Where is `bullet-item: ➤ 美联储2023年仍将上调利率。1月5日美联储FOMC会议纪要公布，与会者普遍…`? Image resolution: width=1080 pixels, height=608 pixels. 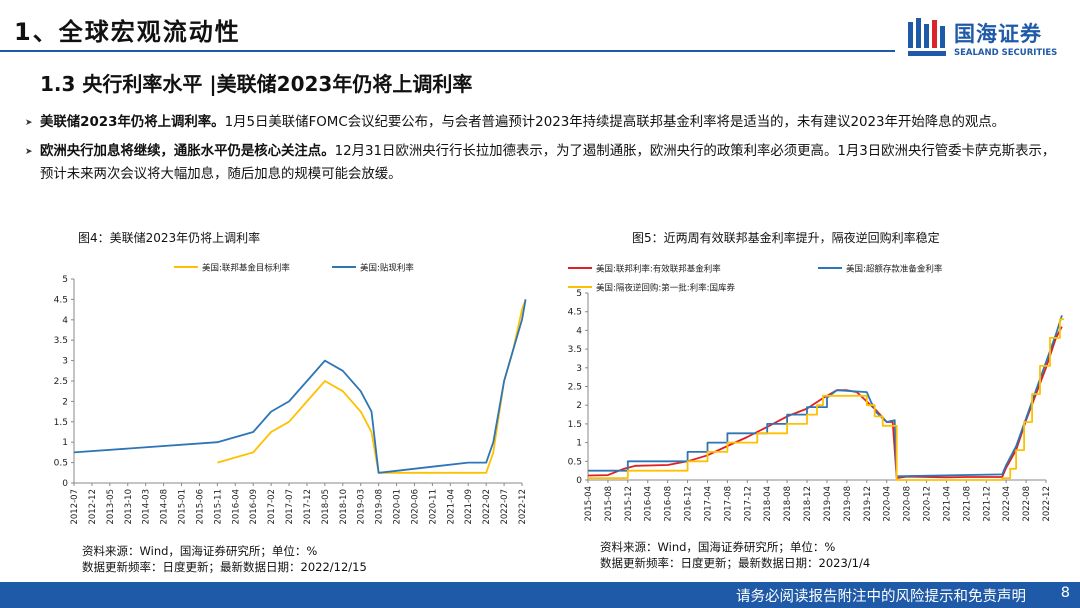
bullet-item: ➤ 美联储2023年仍将上调利率。1月5日美联储FOMC会议纪要公布，与会者普遍… is located at coordinates (544, 122).